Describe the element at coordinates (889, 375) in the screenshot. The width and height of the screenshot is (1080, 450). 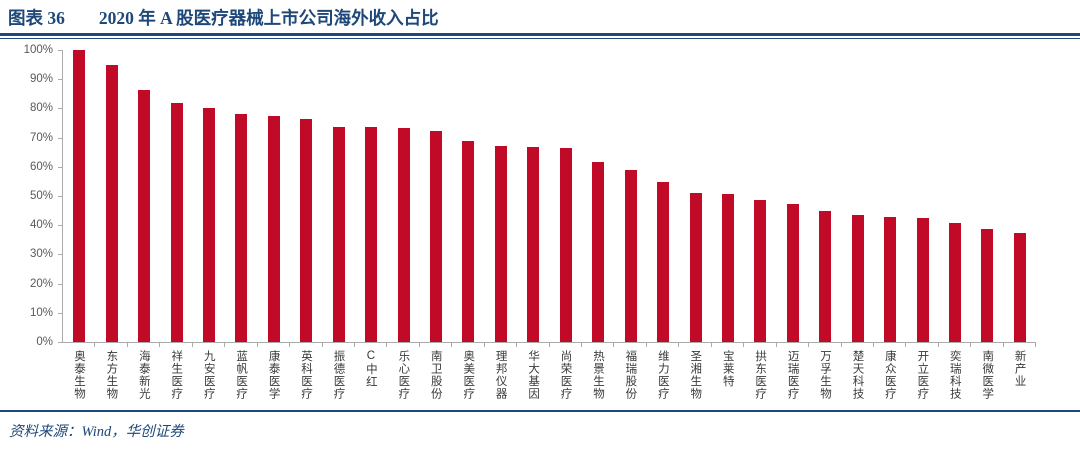
I see `x-axis-label: 康众医疗` at that location.